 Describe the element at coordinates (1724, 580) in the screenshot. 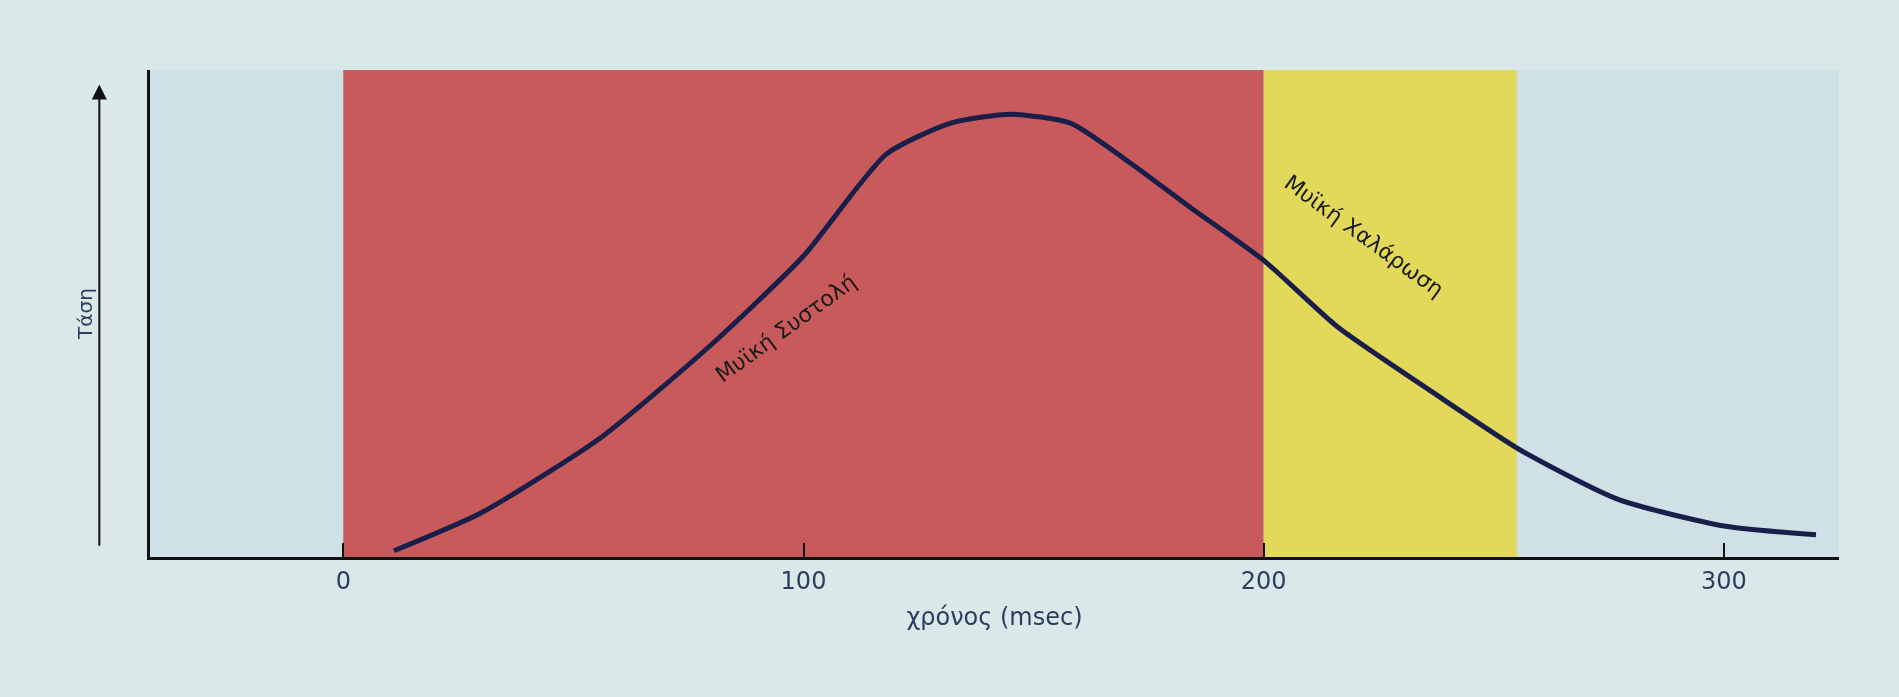

I see `x-tick-label: 300` at that location.